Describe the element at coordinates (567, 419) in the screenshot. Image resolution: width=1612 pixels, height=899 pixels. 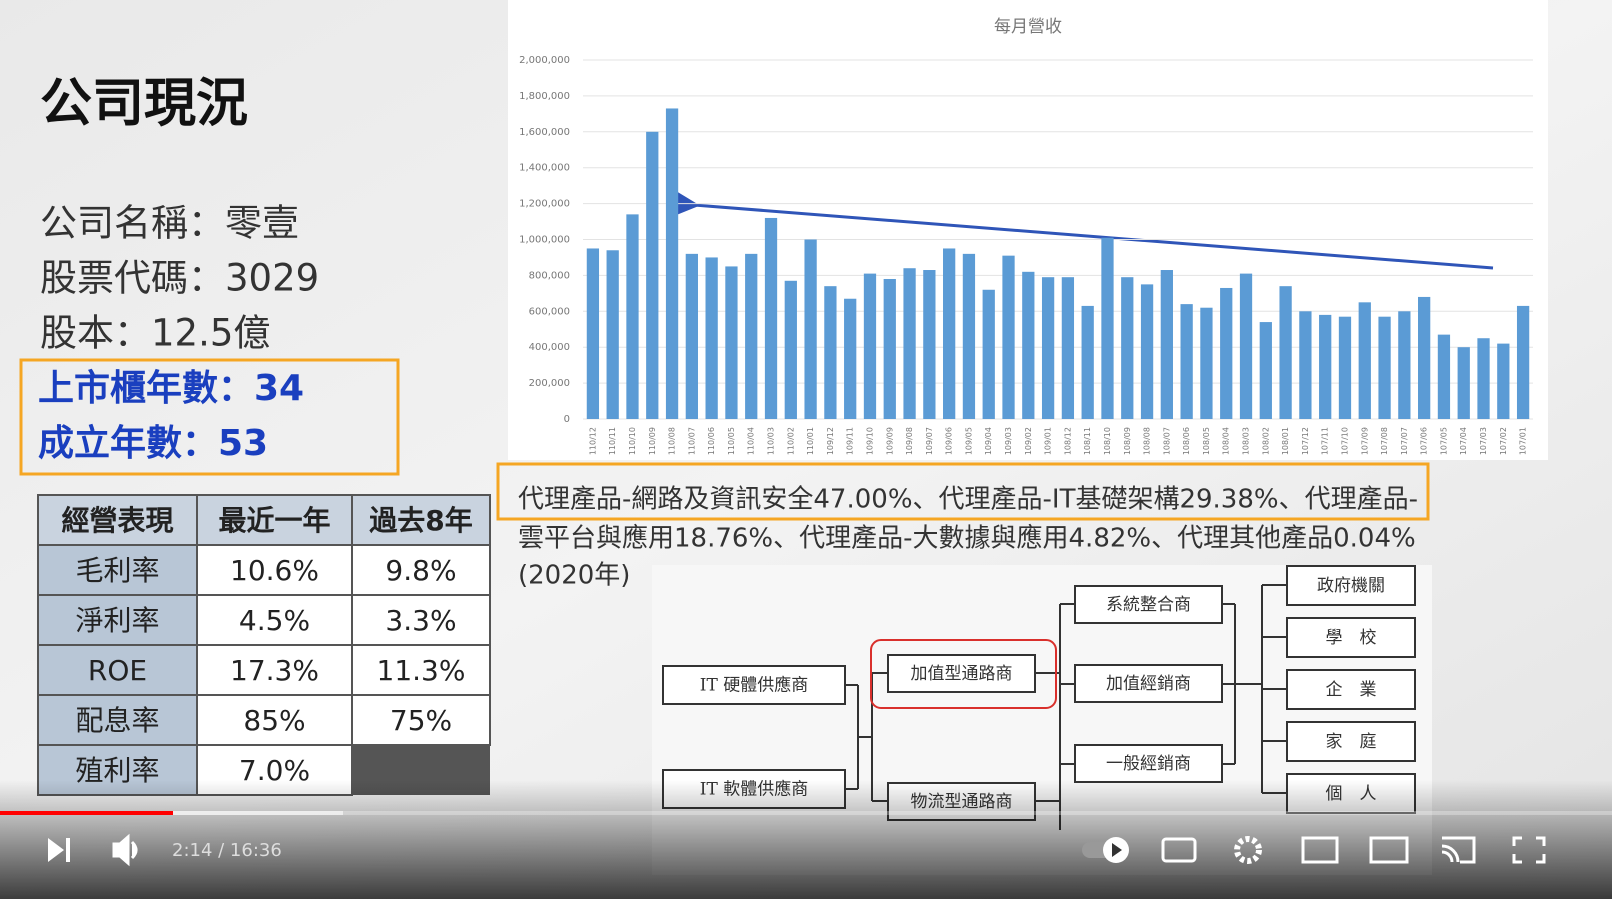
I see `y-tick-label: 0` at that location.